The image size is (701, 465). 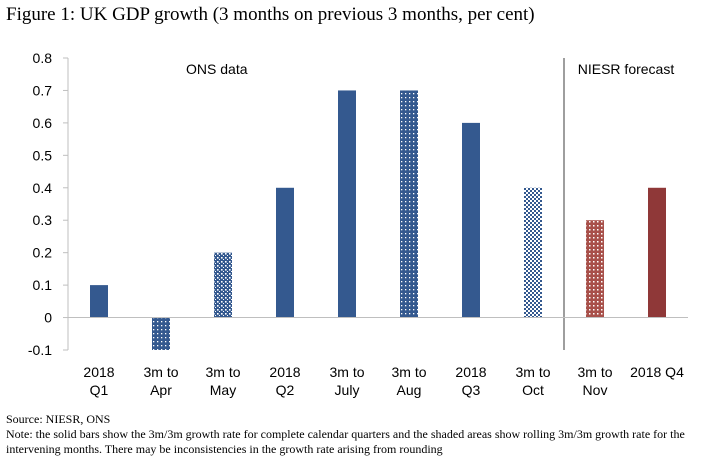 I want to click on y-tick-label: 0.8, so click(x=43, y=58).